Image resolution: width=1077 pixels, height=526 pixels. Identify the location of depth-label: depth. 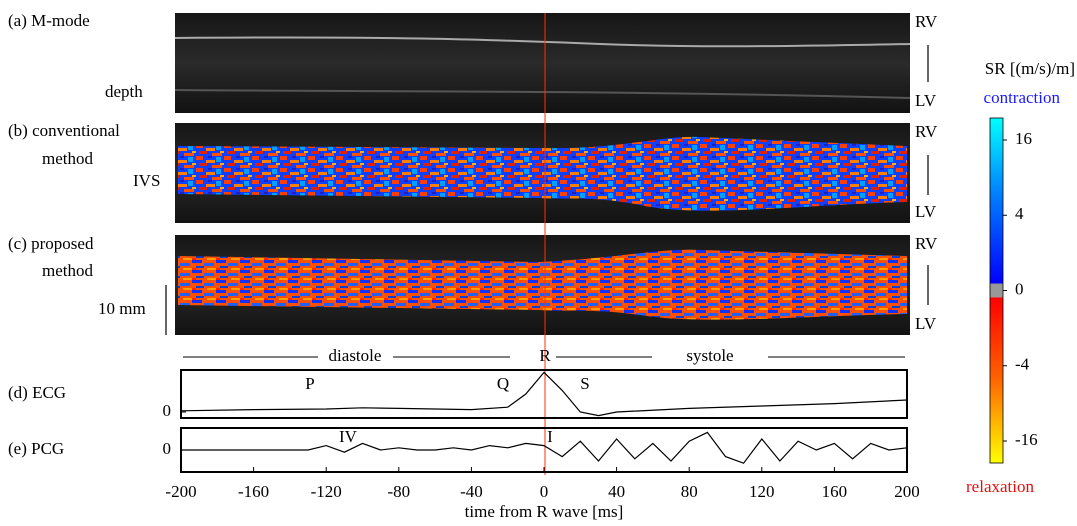
(124, 91).